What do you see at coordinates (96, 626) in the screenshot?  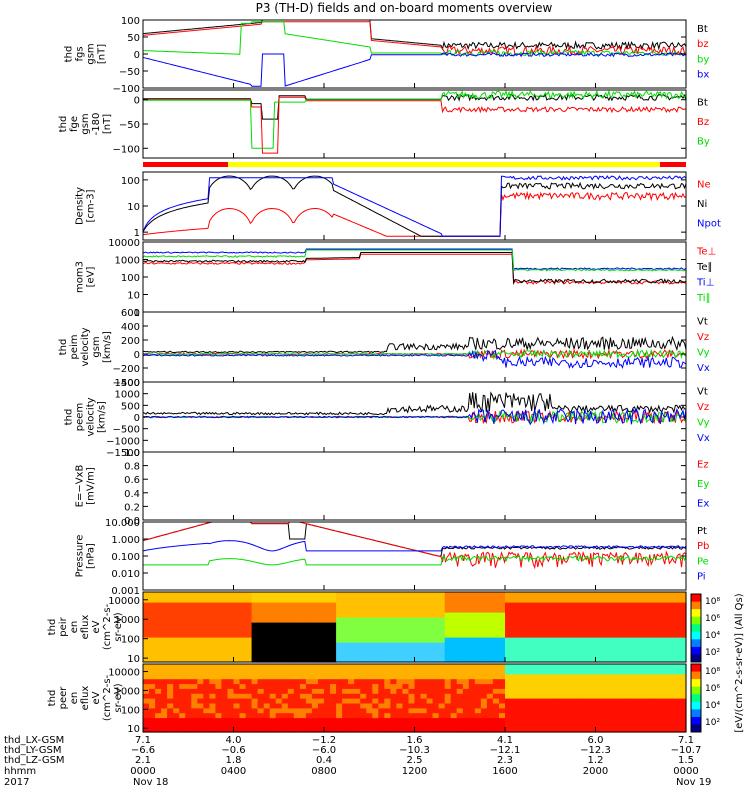 I see `y-axis-label: eV` at bounding box center [96, 626].